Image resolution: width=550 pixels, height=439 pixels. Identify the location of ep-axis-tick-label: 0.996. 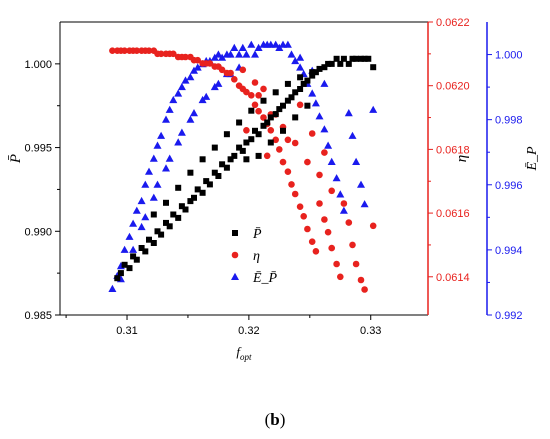
(509, 186).